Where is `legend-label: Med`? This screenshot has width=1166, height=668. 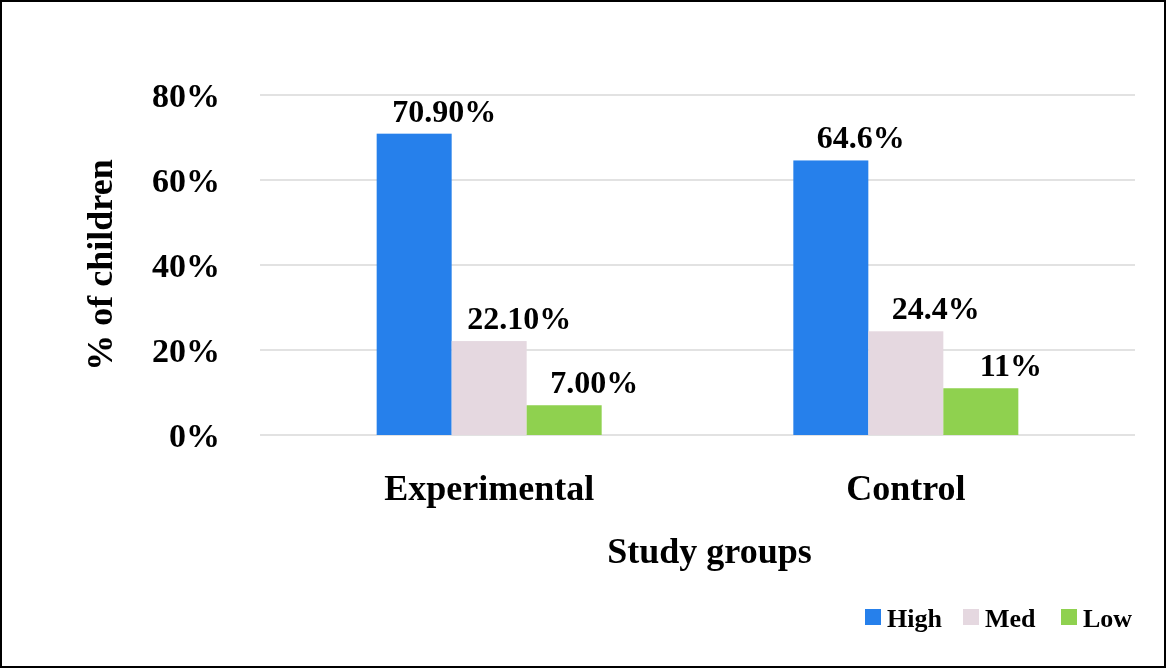
legend-label: Med is located at coordinates (1011, 619).